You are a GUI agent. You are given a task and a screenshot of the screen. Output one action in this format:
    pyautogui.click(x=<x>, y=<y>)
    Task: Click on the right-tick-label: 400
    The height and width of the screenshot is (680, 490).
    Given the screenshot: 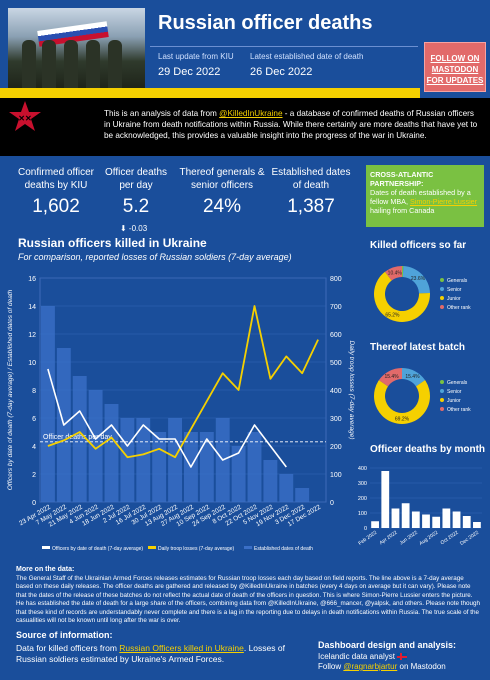 What is the action you would take?
    pyautogui.click(x=336, y=391)
    